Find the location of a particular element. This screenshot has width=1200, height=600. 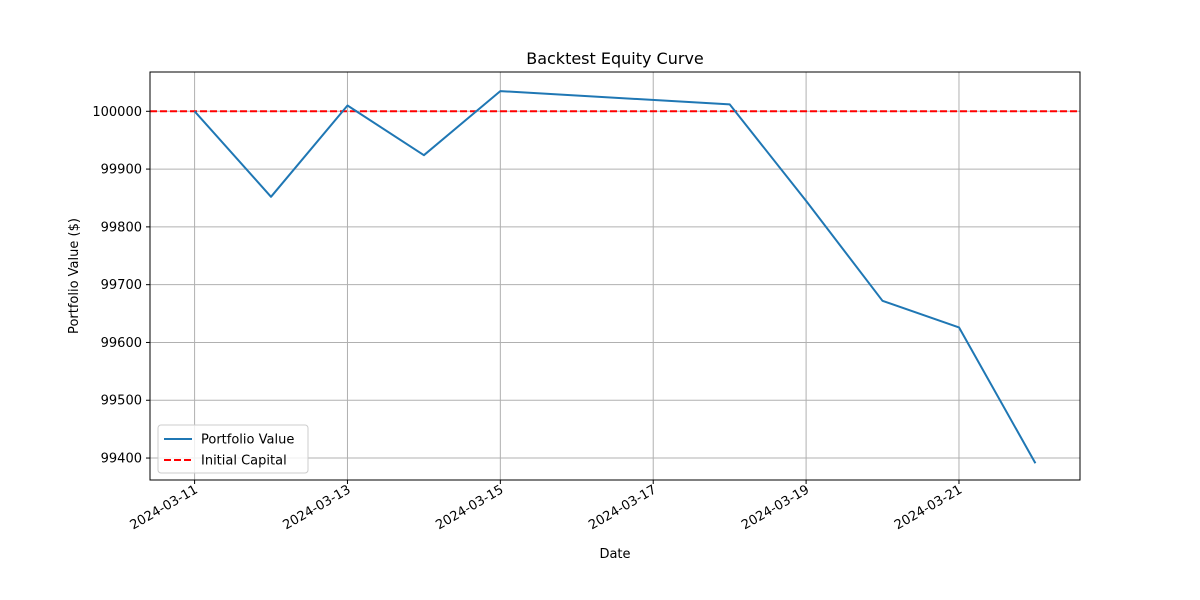

x-tick-label: 2024-03-11 is located at coordinates (164, 507).